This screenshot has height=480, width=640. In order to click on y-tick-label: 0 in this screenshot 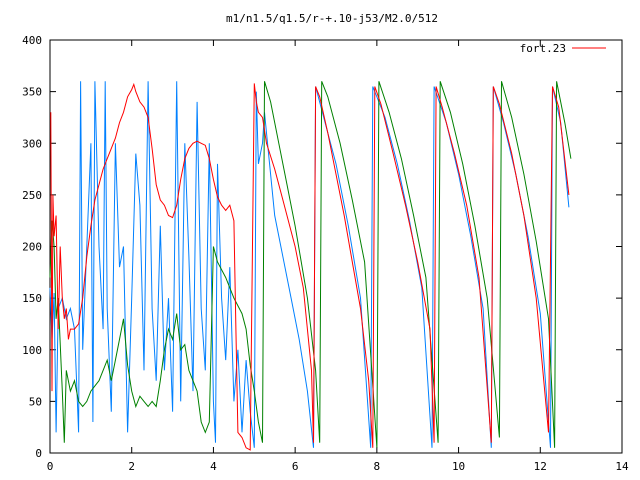, I will do `click(38, 453)`.